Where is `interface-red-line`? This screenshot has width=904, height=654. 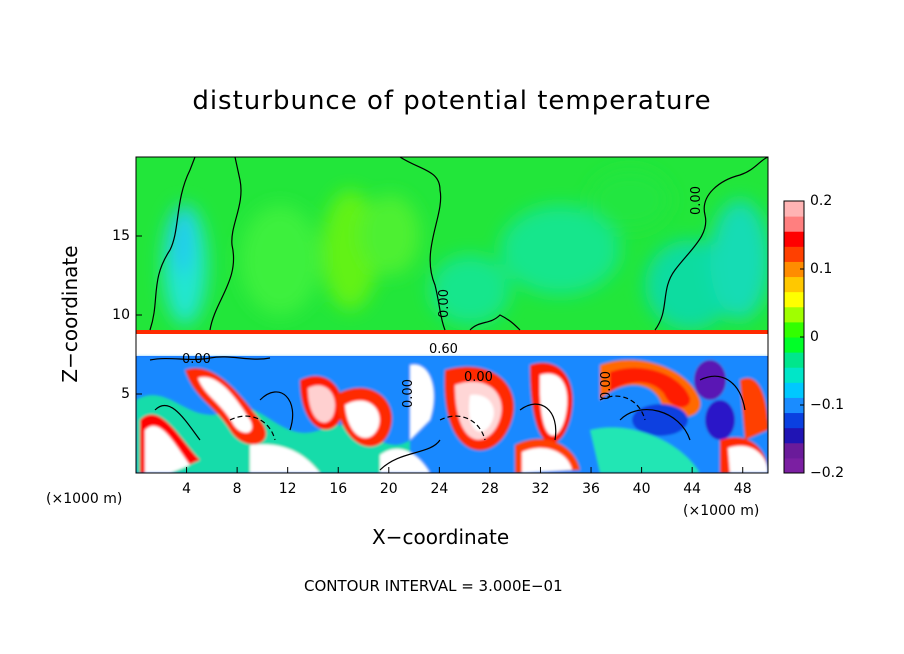 interface-red-line is located at coordinates (452, 332).